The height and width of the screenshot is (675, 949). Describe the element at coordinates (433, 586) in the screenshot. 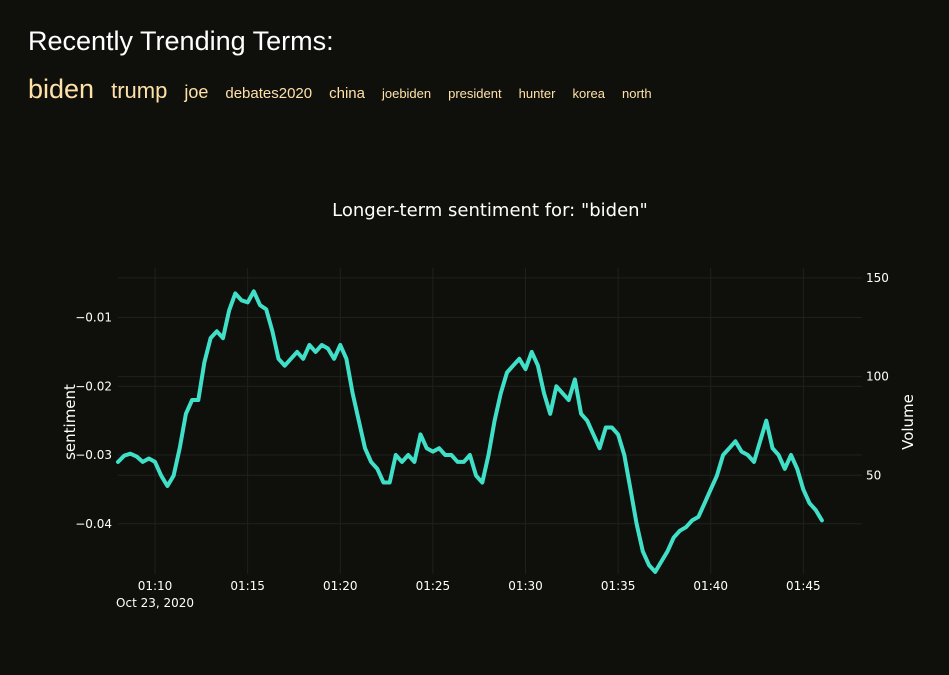

I see `x-tick-label: 01:25` at that location.